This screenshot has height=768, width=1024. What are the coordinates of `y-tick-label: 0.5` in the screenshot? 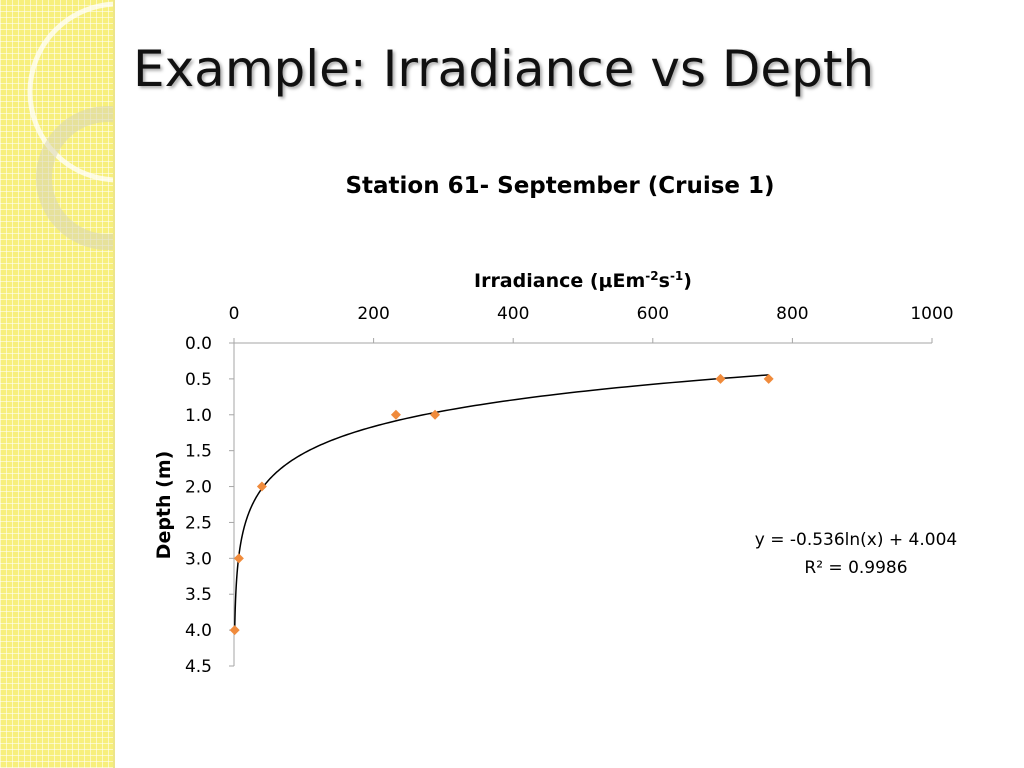 It's located at (198, 380).